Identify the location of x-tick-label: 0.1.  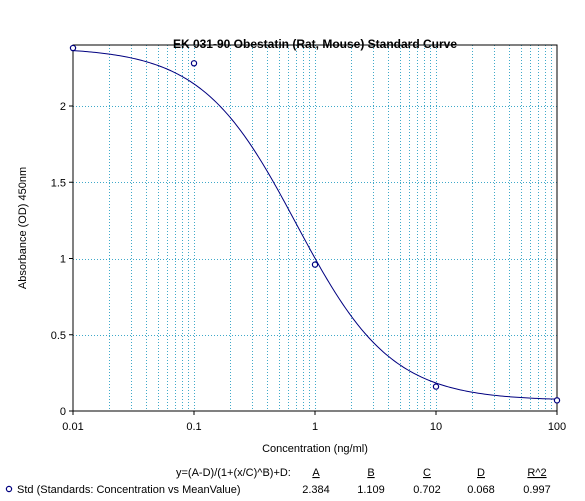
(193, 427).